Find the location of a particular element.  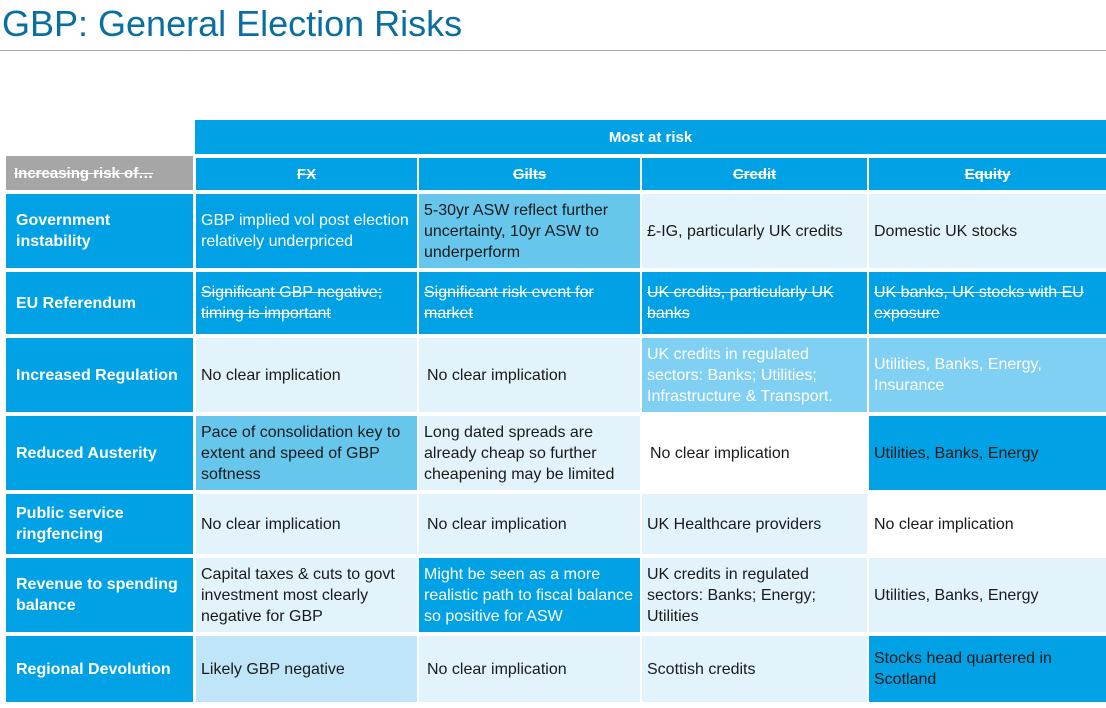

table-cell: Domestic UK stocks is located at coordinates (987, 231).